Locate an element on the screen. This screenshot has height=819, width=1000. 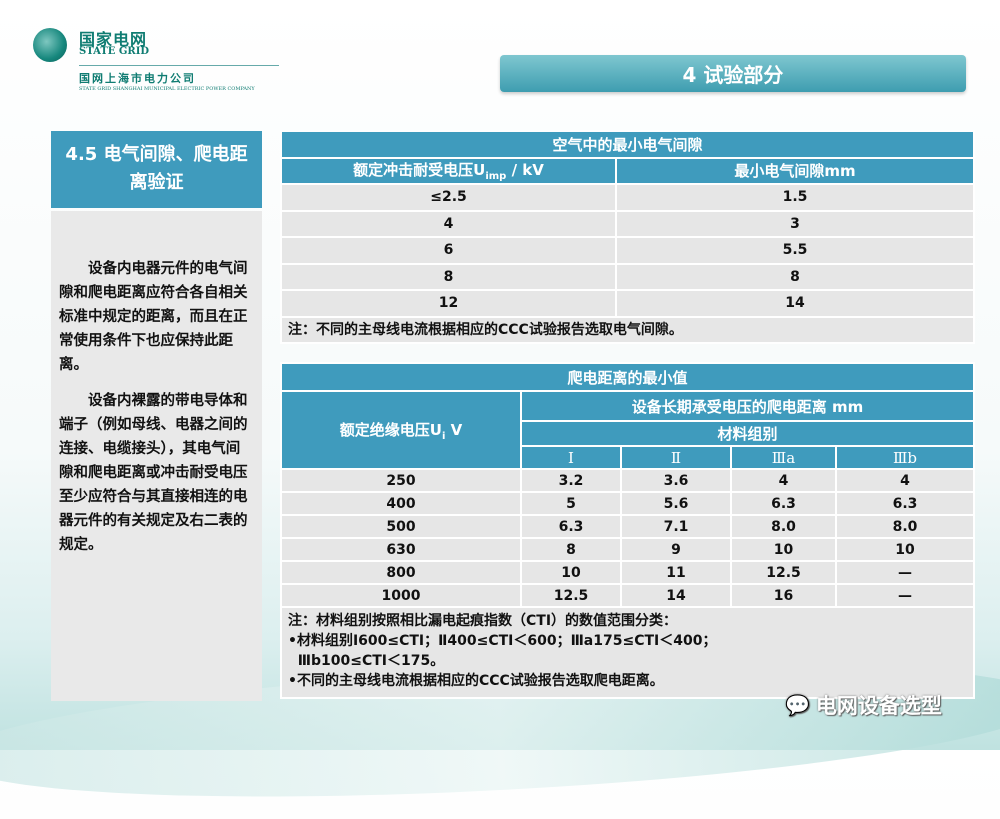
table-row: ≤2.5 1.5 is located at coordinates (627, 197).